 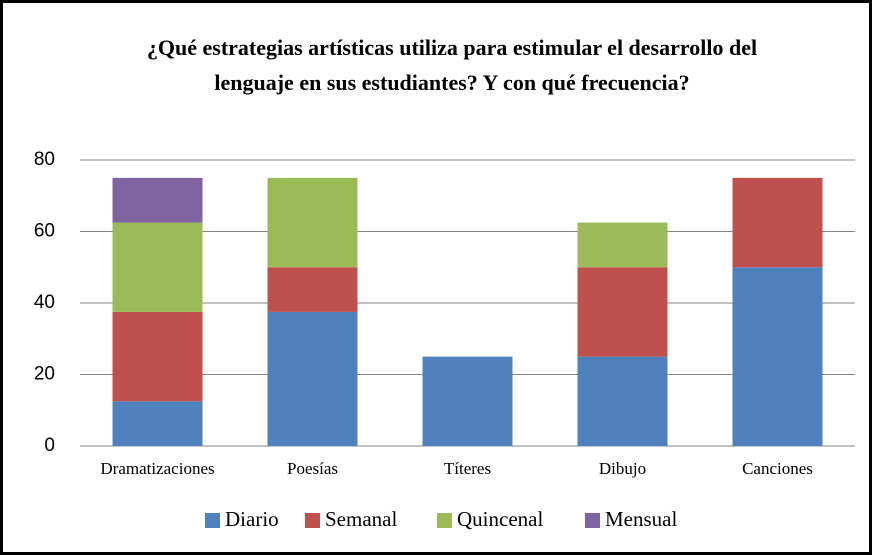 What do you see at coordinates (500, 519) in the screenshot?
I see `legend-label: Quincenal` at bounding box center [500, 519].